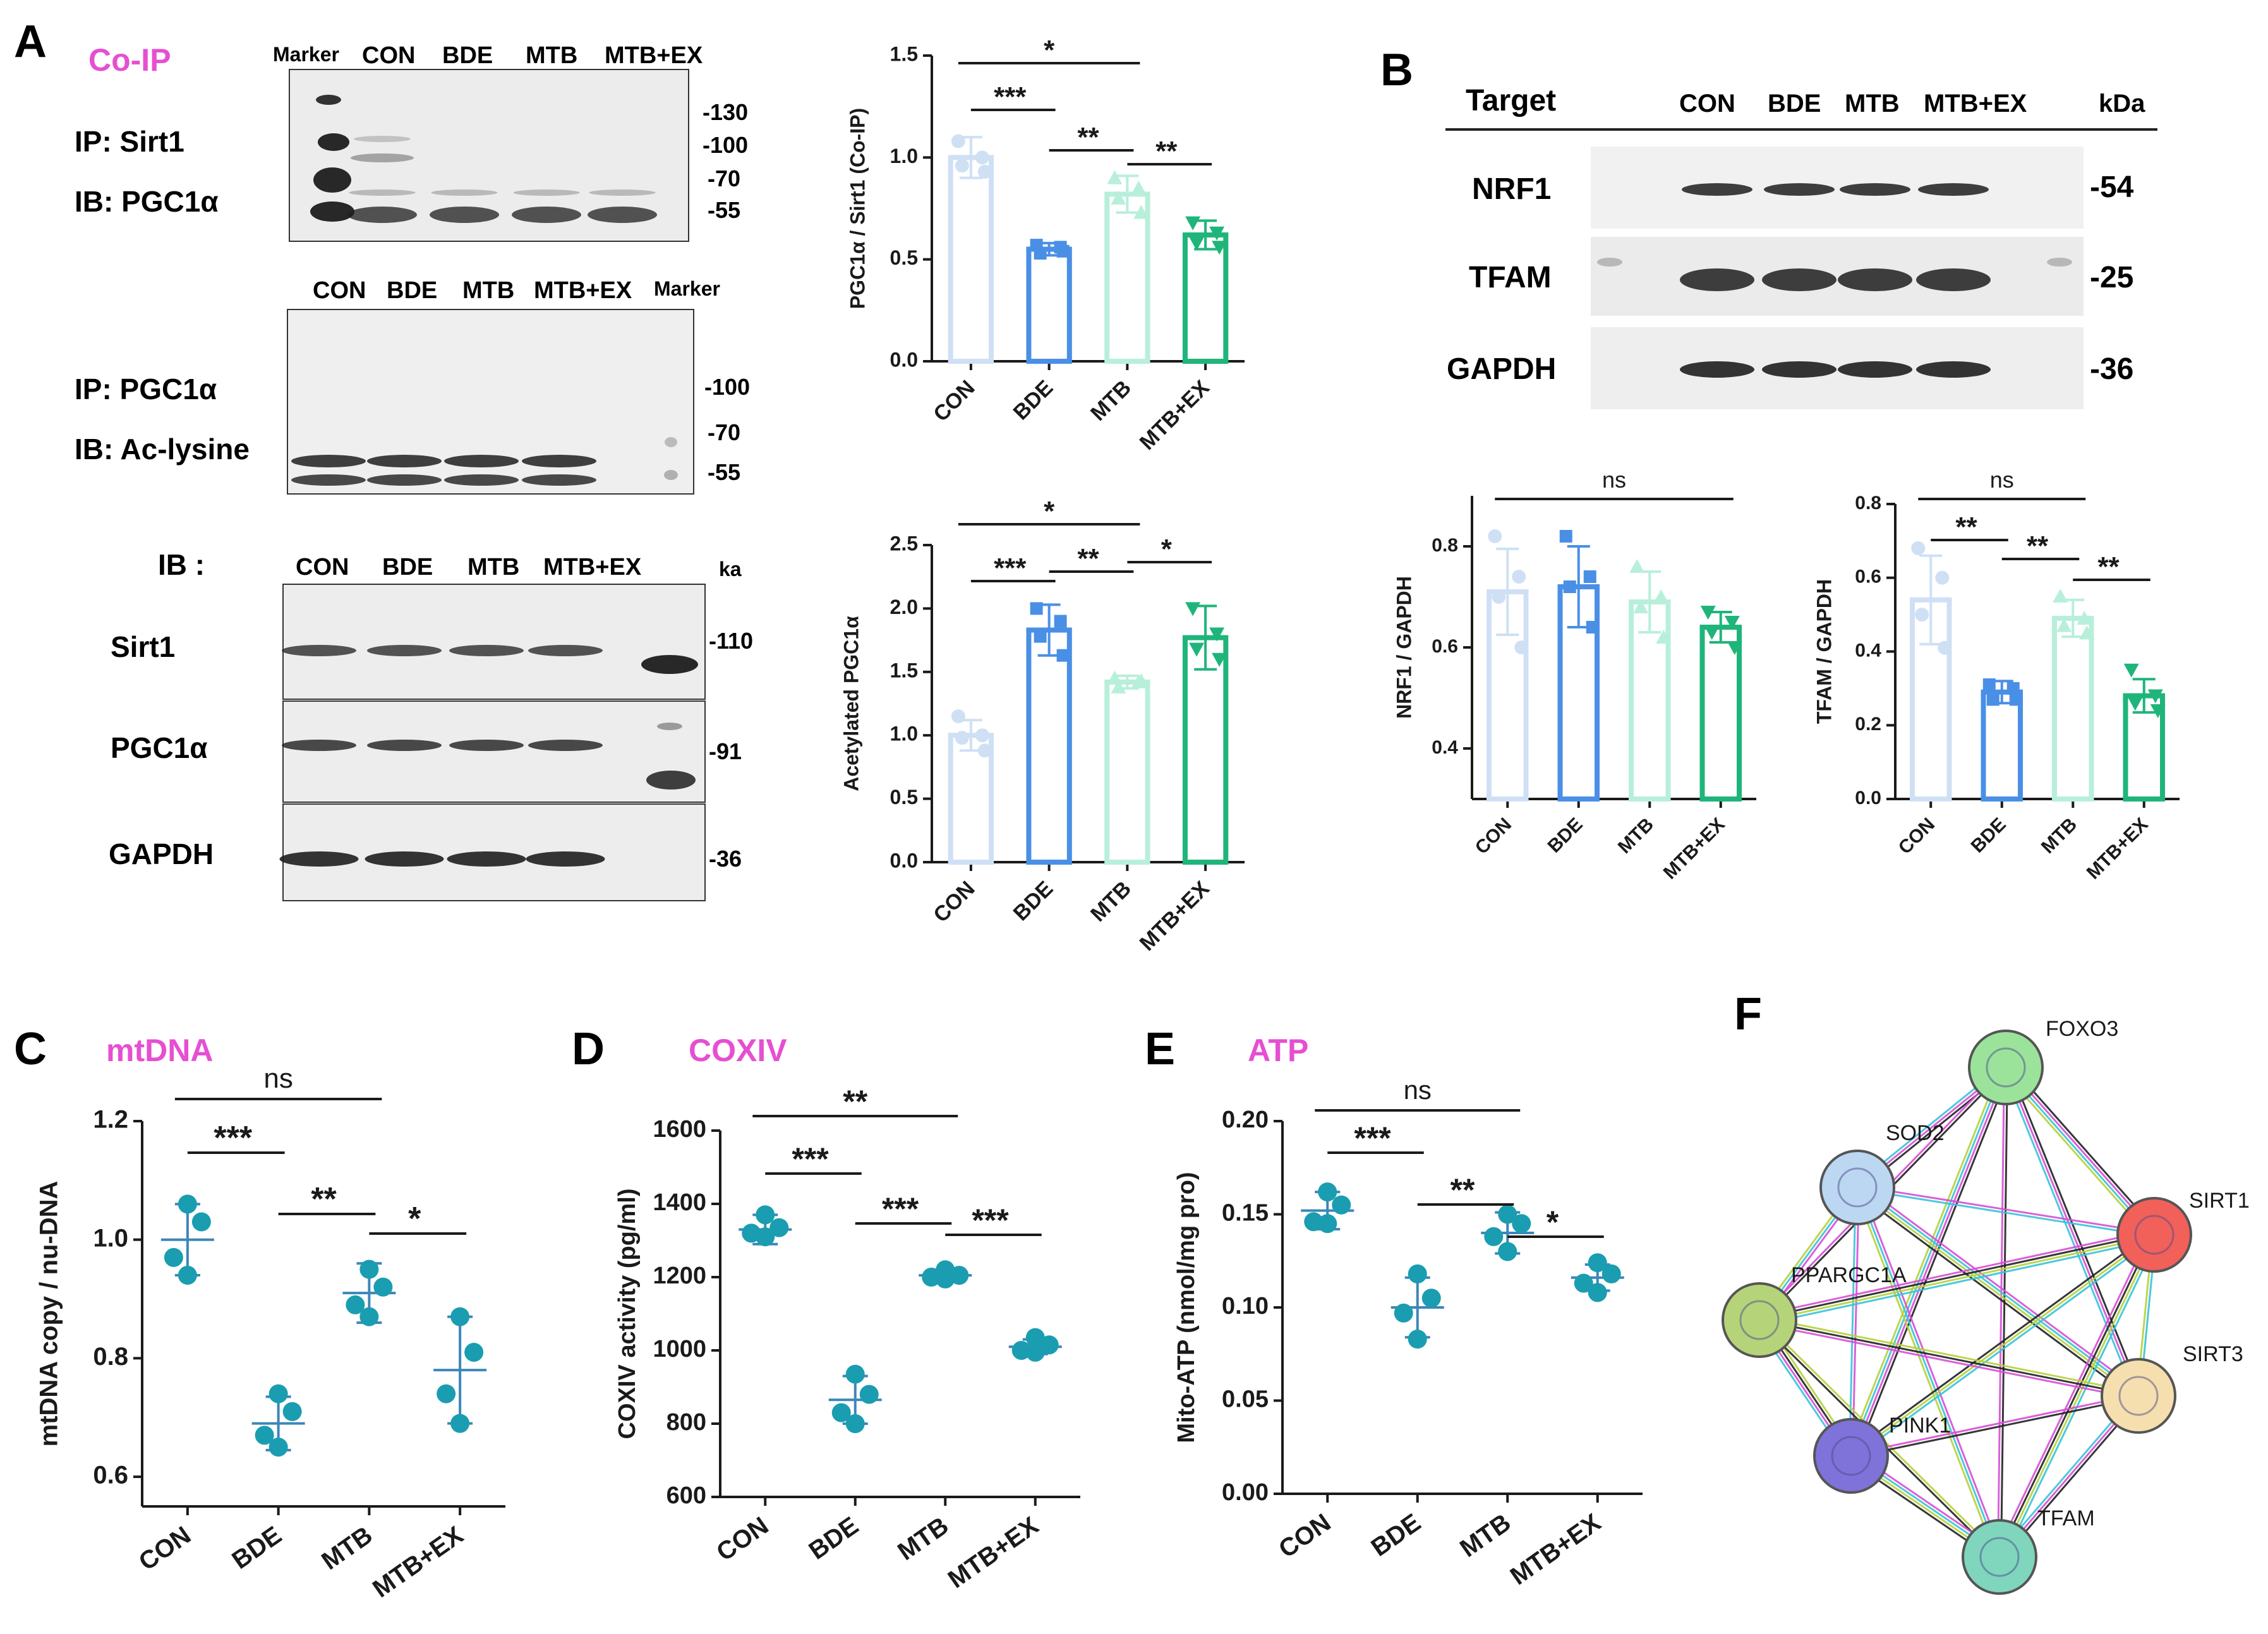 The width and height of the screenshot is (2268, 1634). Describe the element at coordinates (1795, 103) in the screenshot. I see `blot-b-lane-bde: BDE` at that location.